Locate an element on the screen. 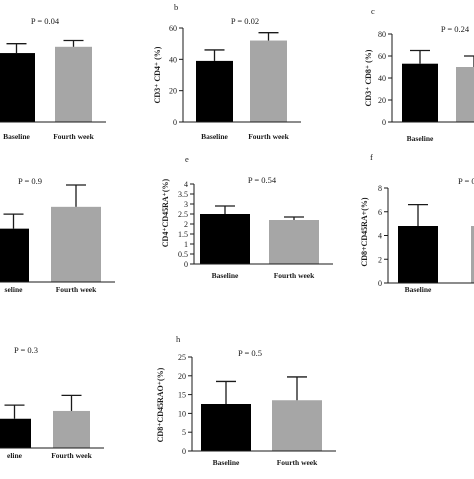  chart-panel-3: 0 20 40 60 80 Baseline P = 0.24 c CD3⁺ CD8⁺ (%) is located at coordinates (419, 74).